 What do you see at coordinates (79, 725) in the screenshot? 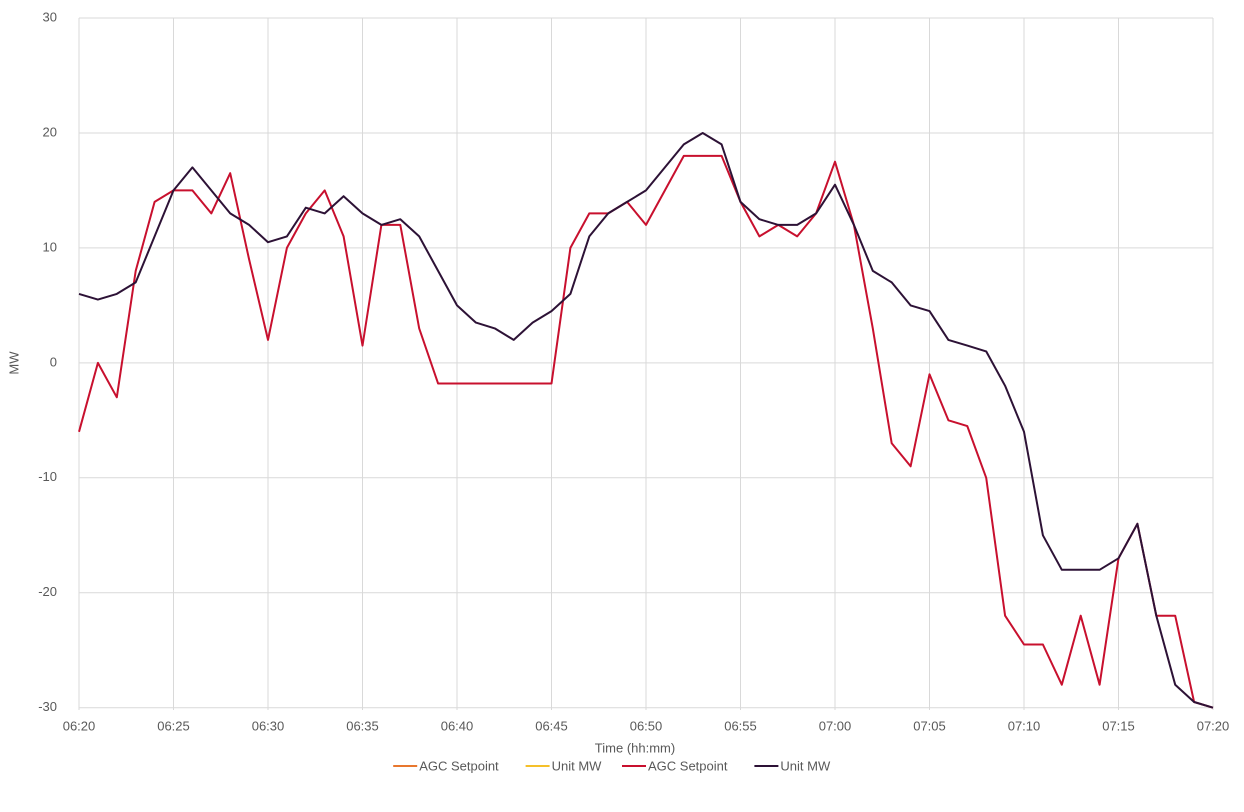
I see `x-tick-label: 06:20` at bounding box center [79, 725].